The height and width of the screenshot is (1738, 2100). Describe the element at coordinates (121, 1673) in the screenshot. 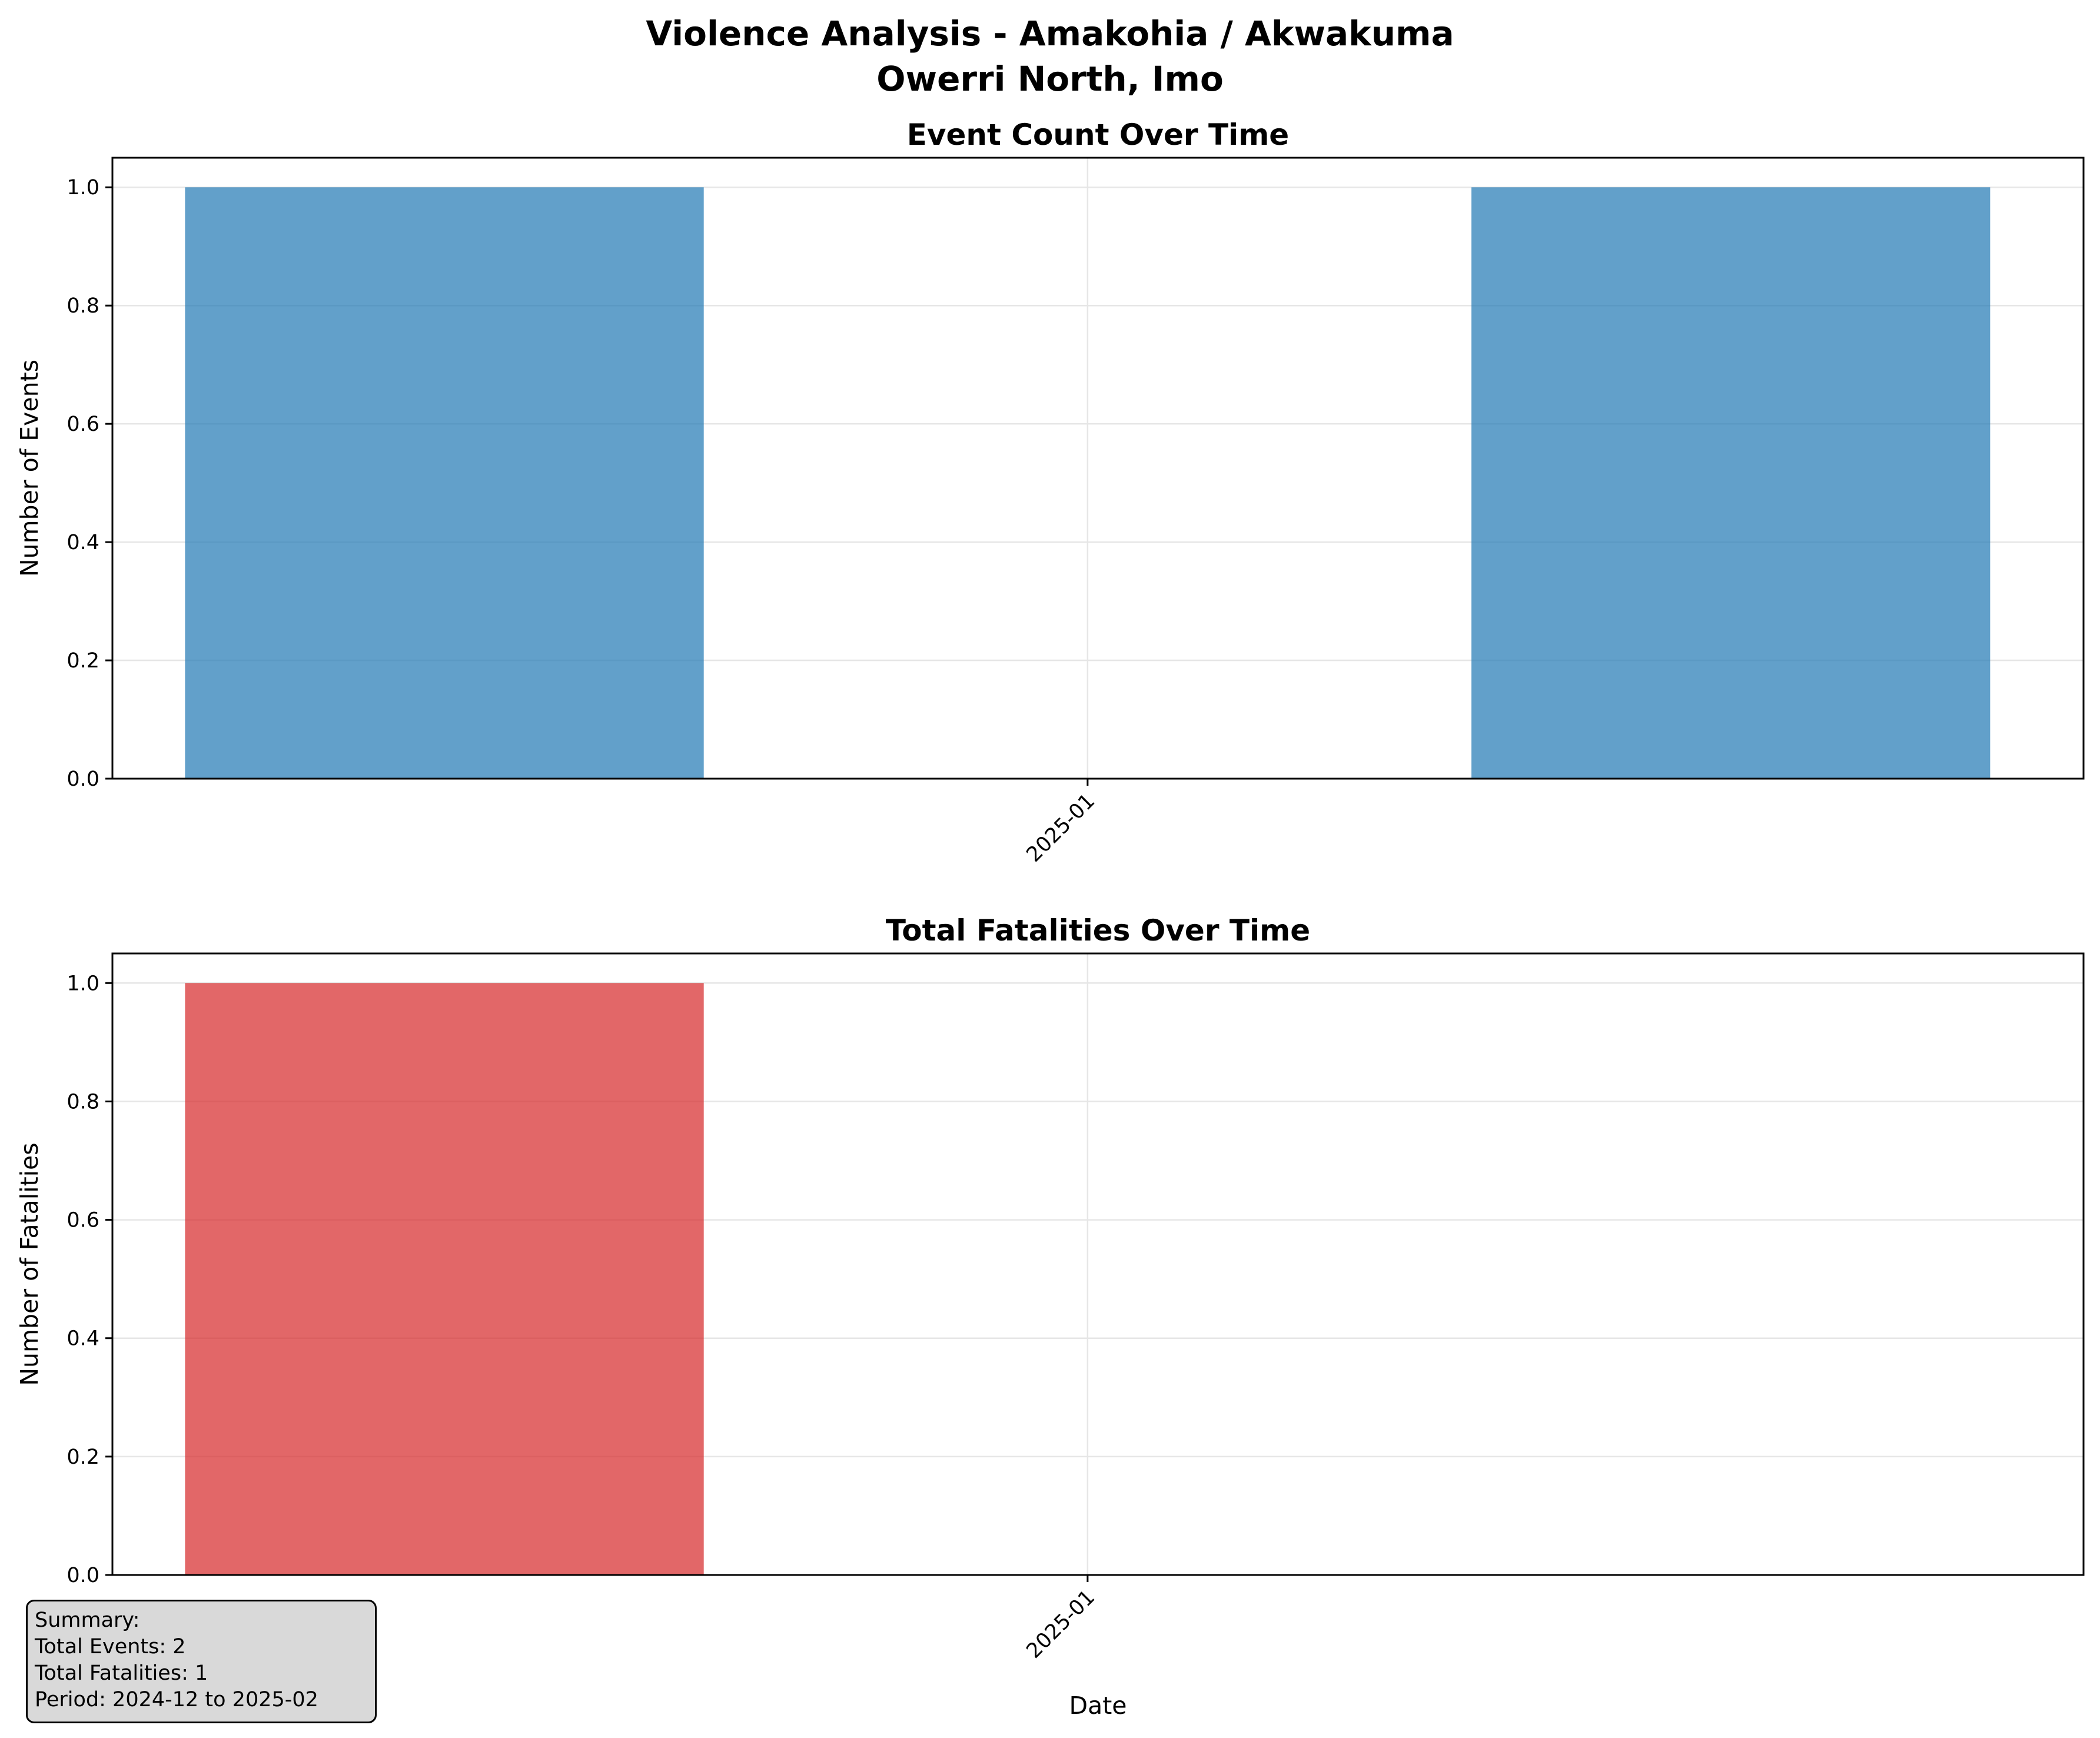

I see `summary-total-fatalities: Total Fatalities: 1` at that location.